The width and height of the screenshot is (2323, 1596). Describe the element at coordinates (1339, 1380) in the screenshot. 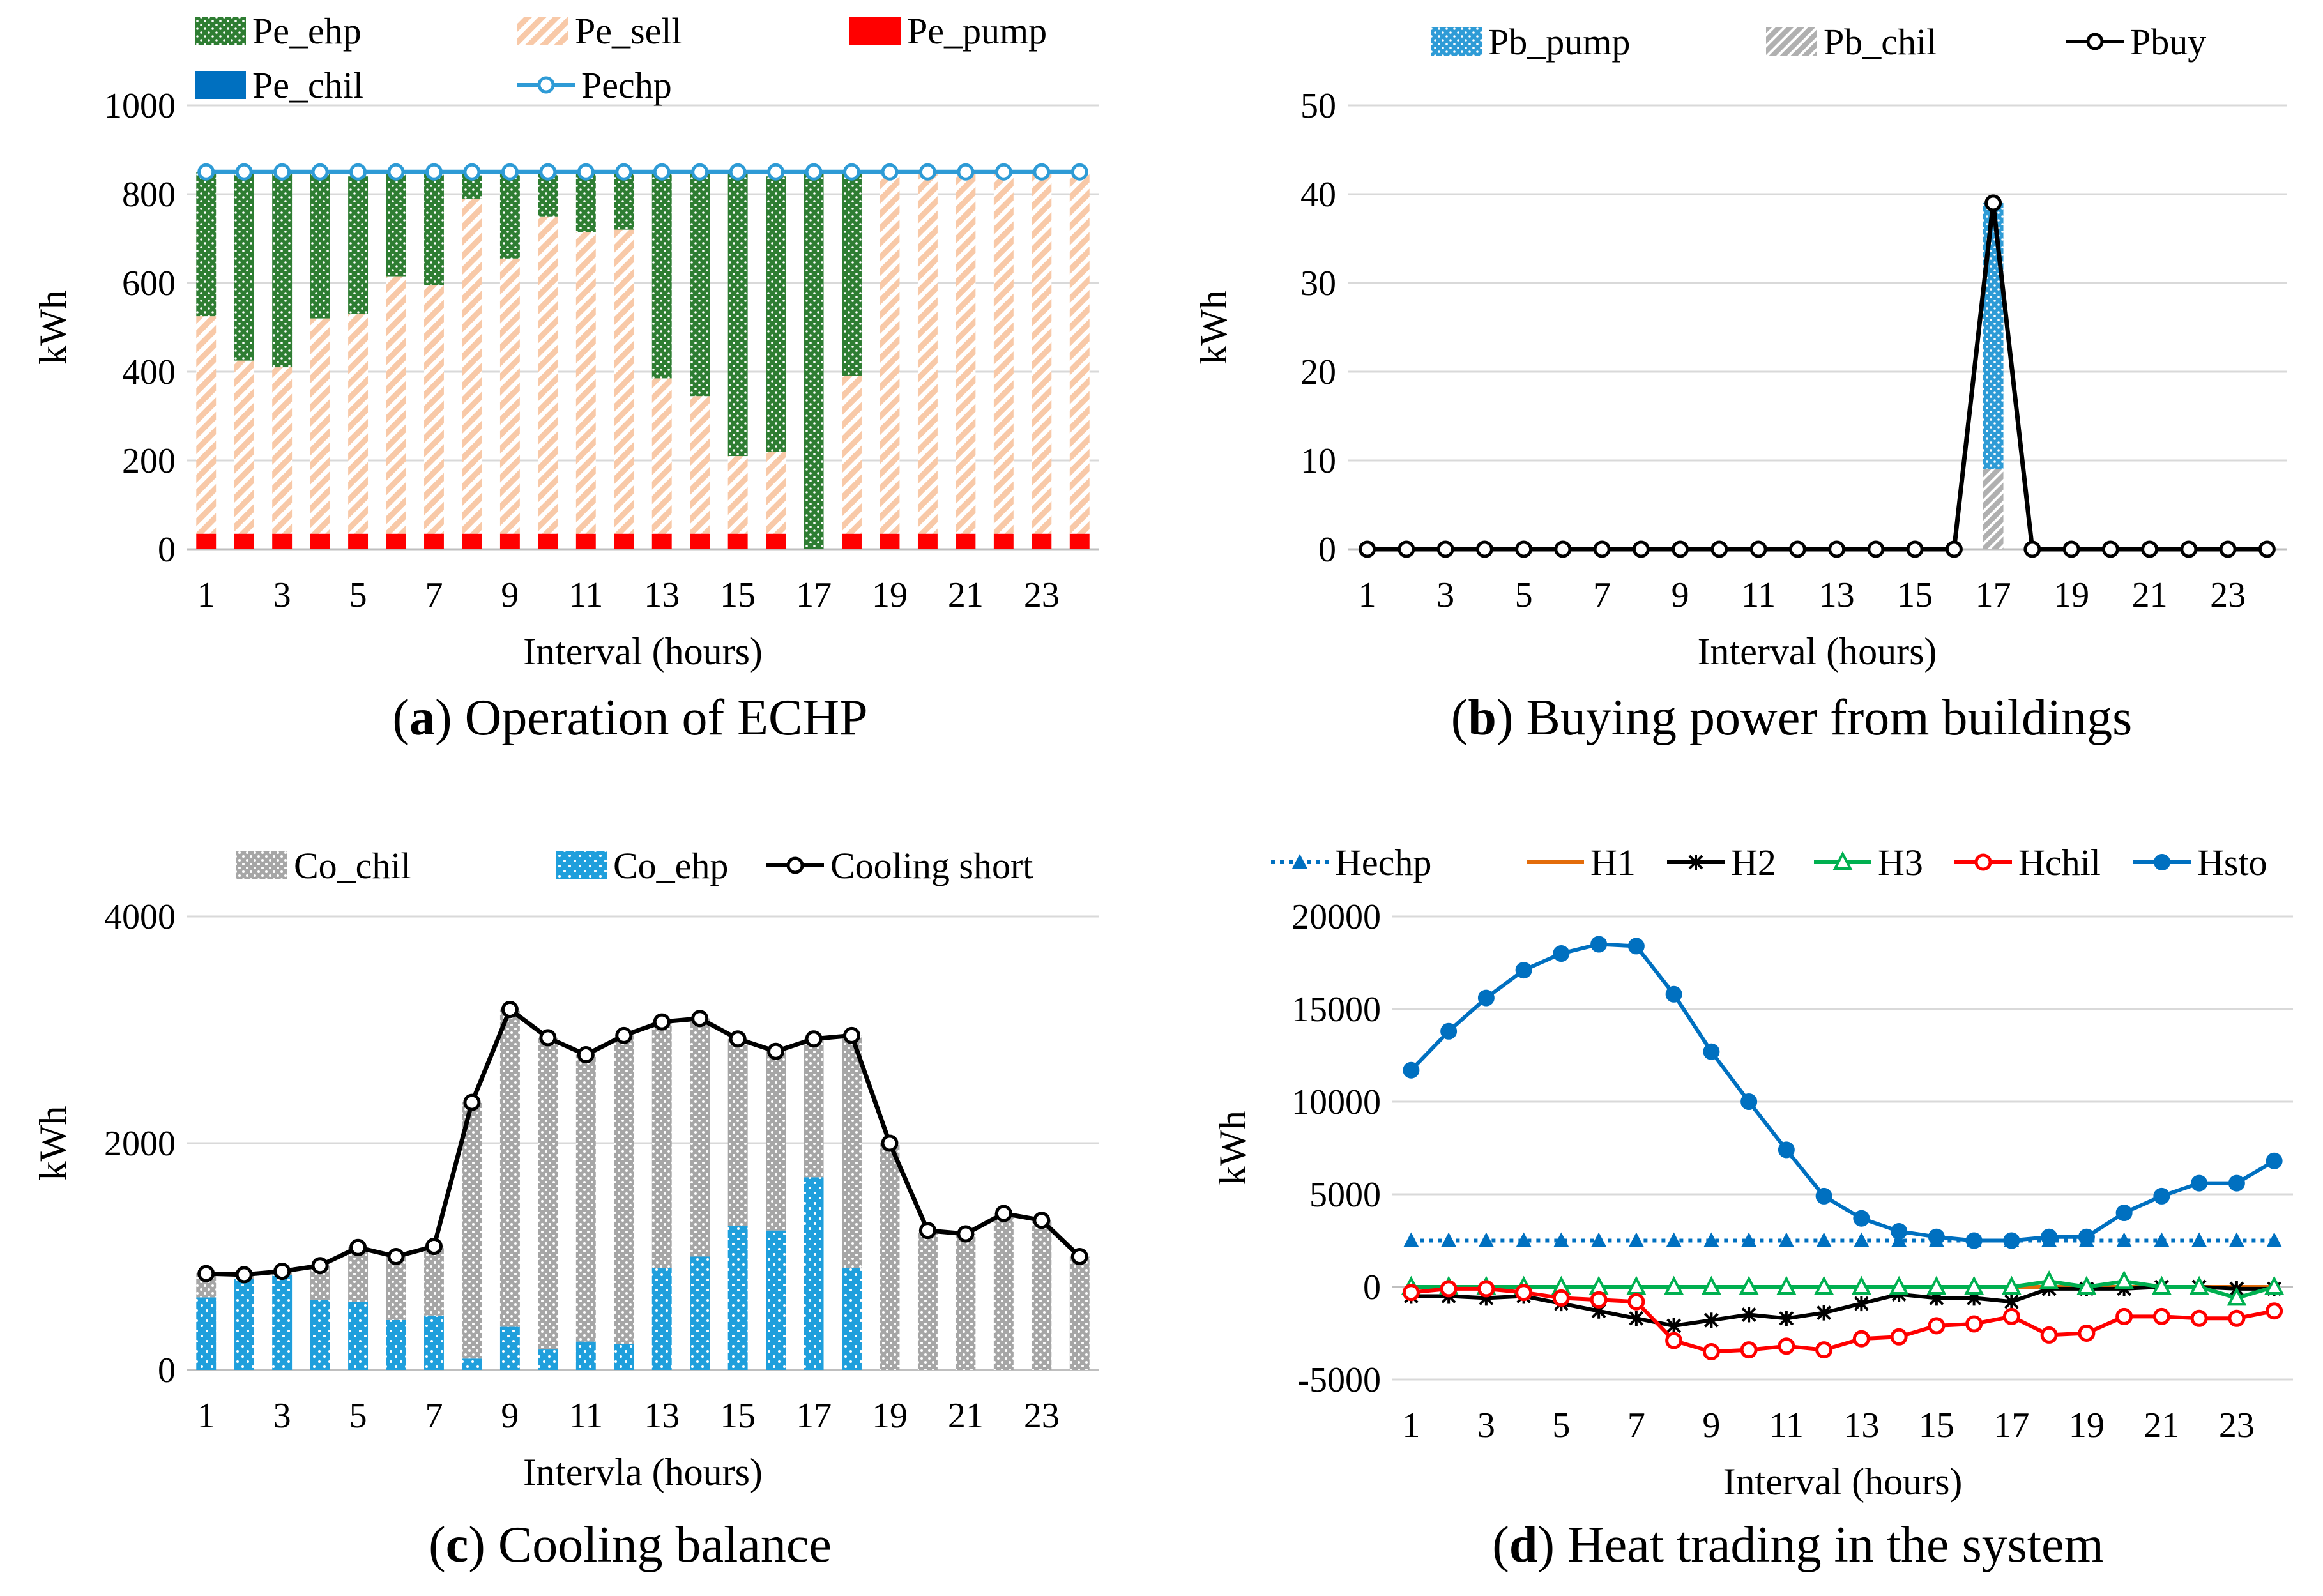

I see `y-tick-label: -5000` at that location.